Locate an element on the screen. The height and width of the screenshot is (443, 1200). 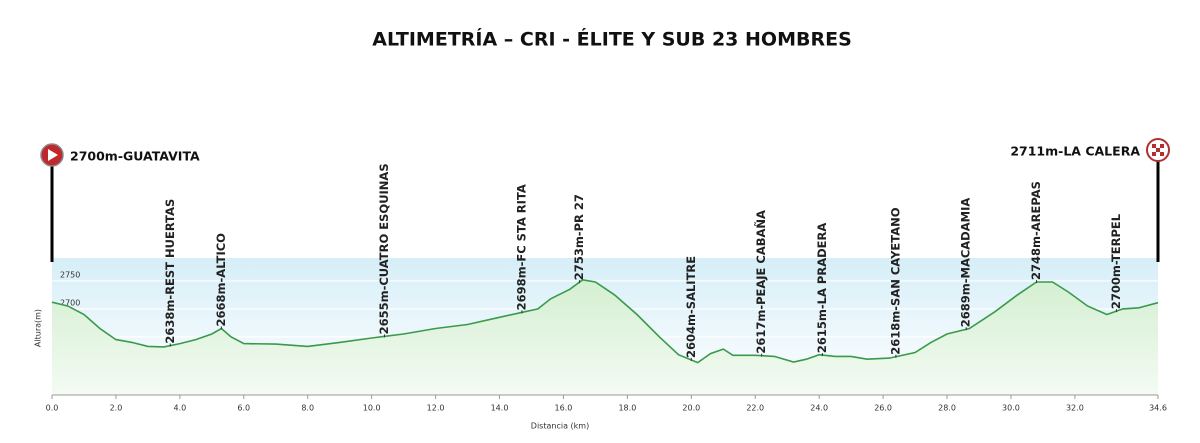
x-tick-label: 26.0 is located at coordinates (883, 408).